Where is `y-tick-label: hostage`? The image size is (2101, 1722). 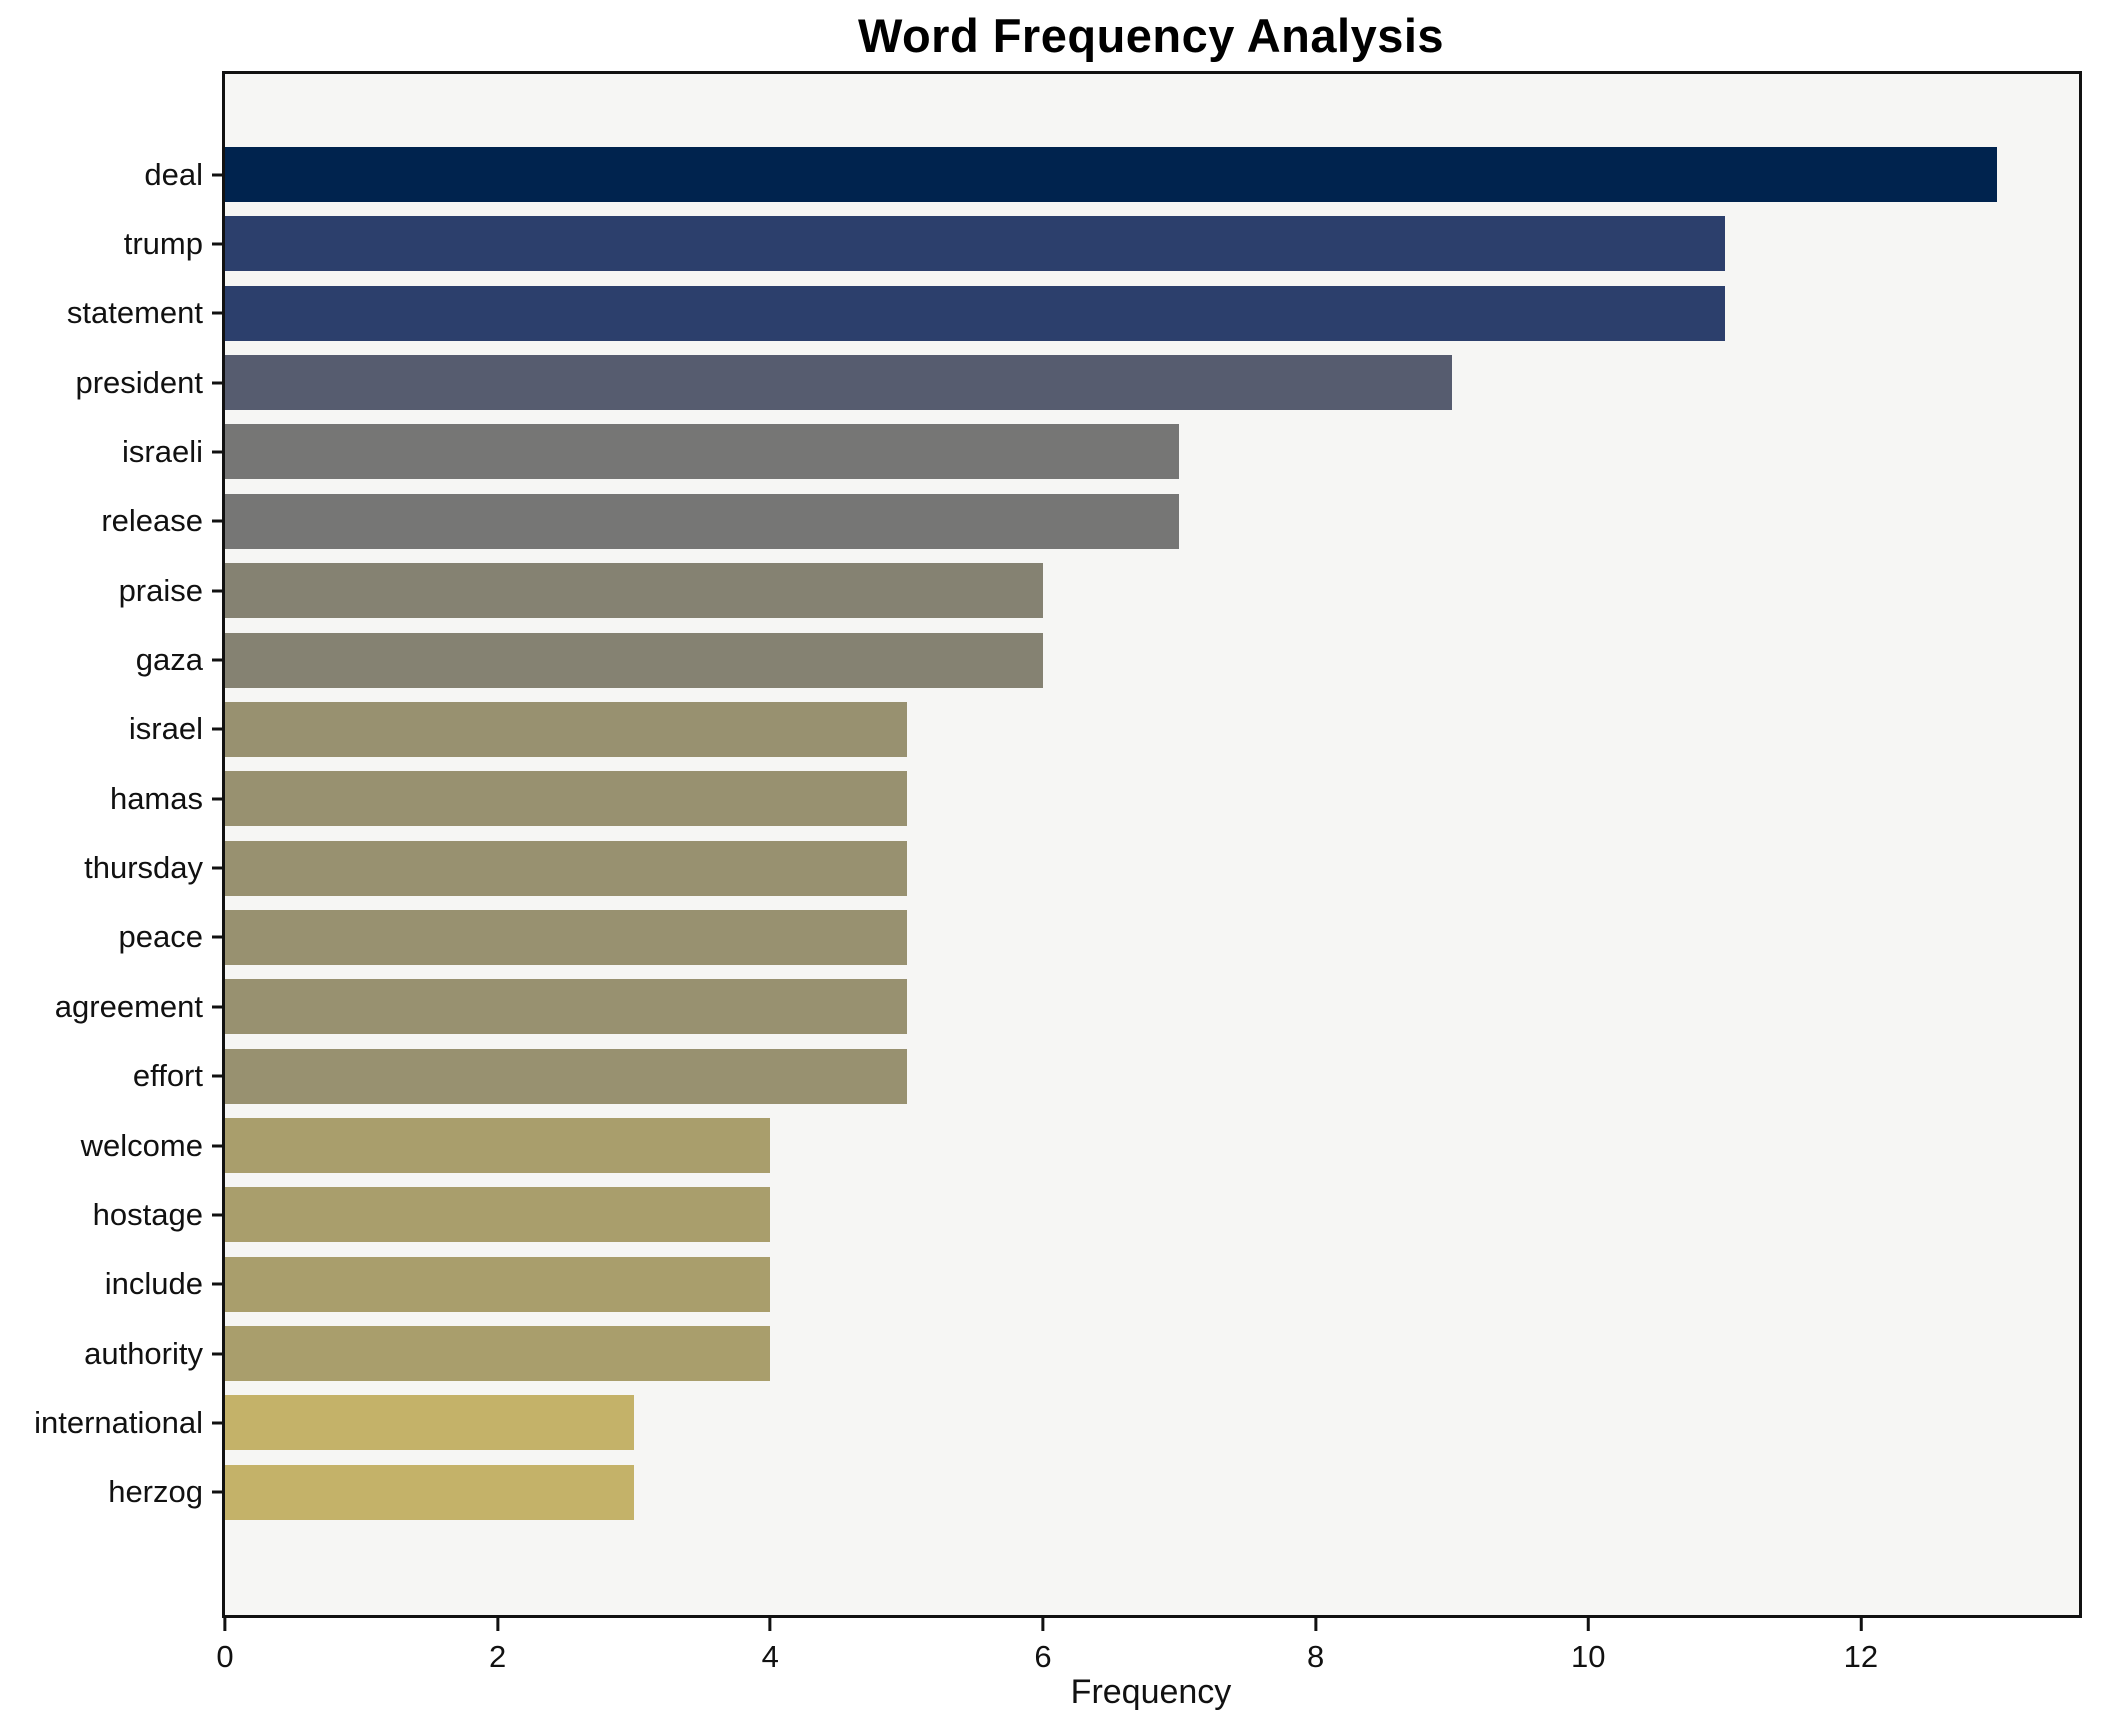 y-tick-label: hostage is located at coordinates (147, 1214).